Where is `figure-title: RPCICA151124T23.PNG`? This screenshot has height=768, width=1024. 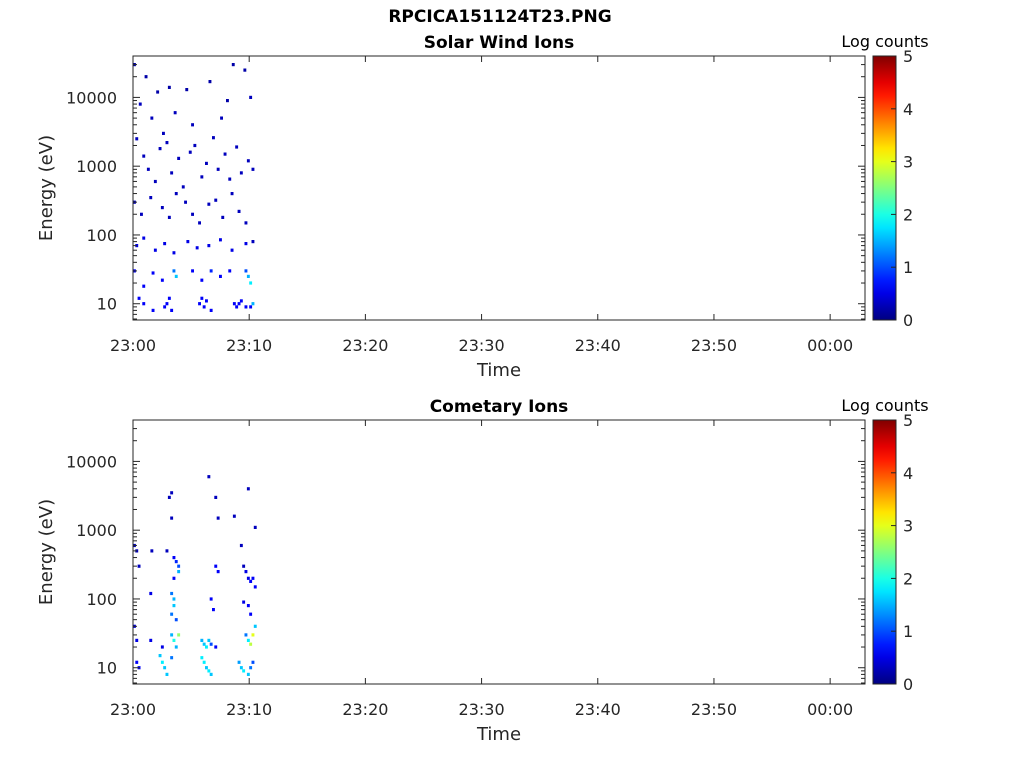
figure-title: RPCICA151124T23.PNG is located at coordinates (500, 17).